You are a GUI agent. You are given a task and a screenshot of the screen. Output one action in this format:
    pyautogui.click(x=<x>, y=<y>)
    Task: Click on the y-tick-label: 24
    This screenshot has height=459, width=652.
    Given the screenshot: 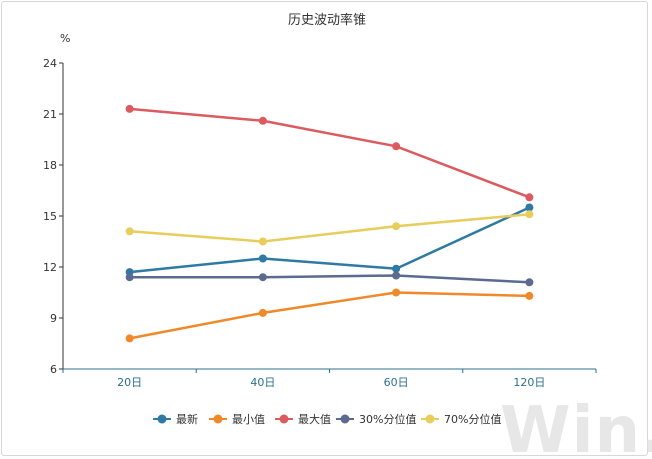 What is the action you would take?
    pyautogui.click(x=50, y=63)
    